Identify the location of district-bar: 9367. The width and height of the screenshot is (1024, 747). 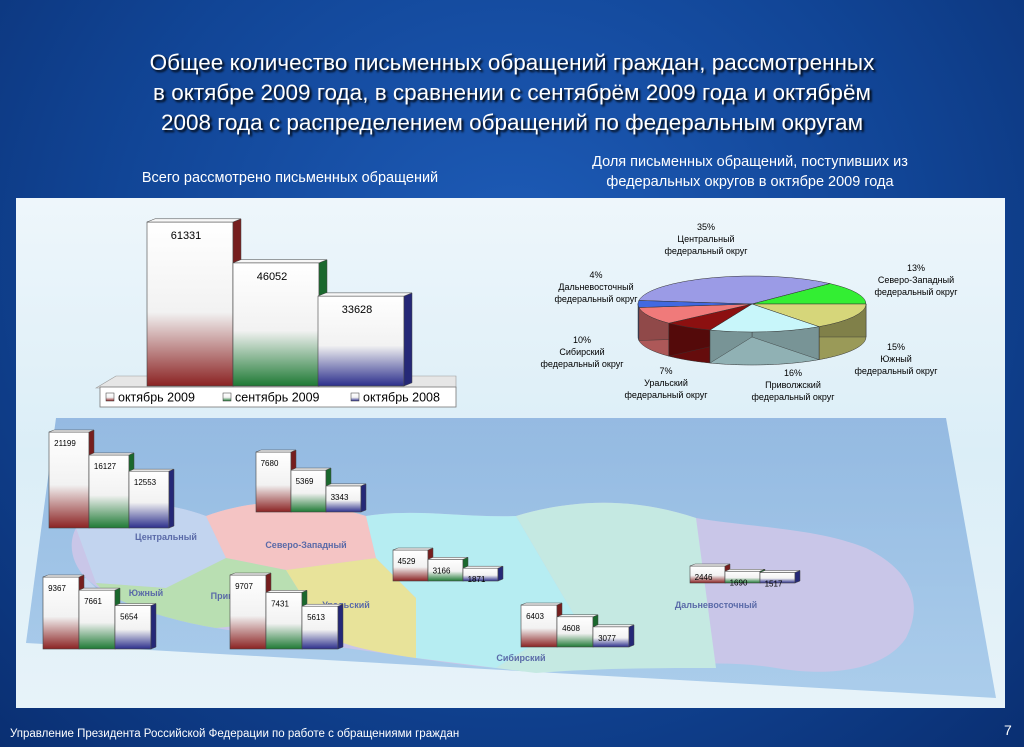
(63, 612).